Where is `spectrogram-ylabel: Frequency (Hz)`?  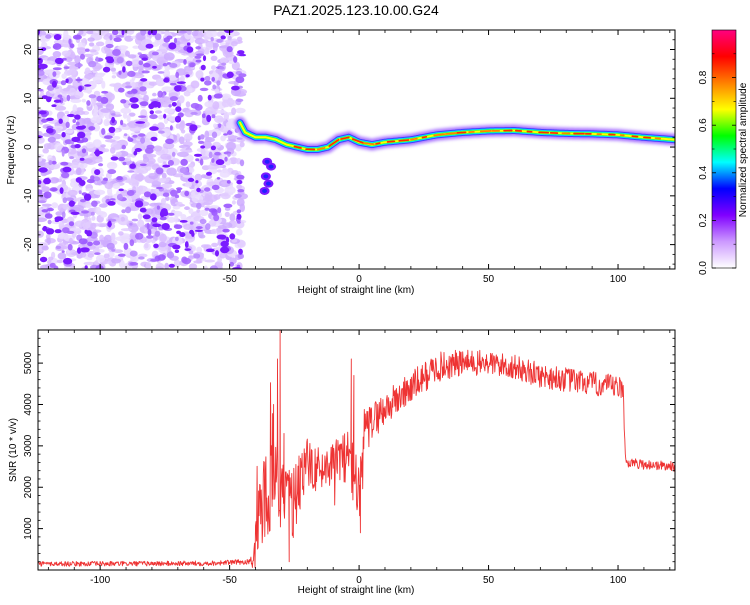 spectrogram-ylabel: Frequency (Hz) is located at coordinates (11, 150).